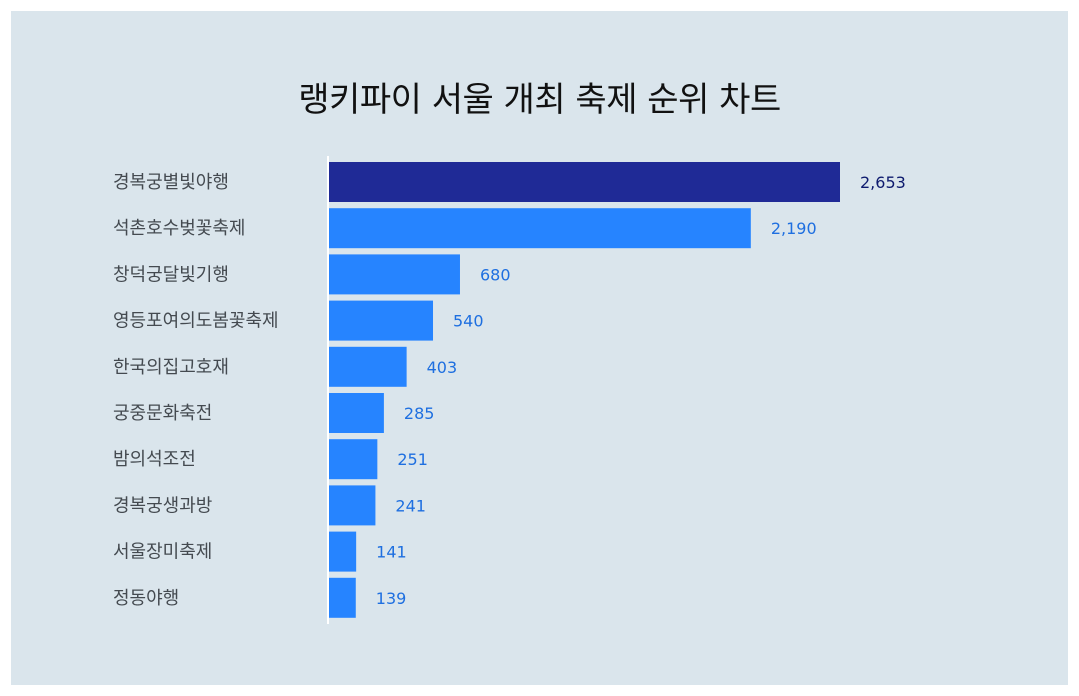 Image resolution: width=1079 pixels, height=696 pixels. Describe the element at coordinates (794, 228) in the screenshot. I see `value-label: 2,190` at that location.